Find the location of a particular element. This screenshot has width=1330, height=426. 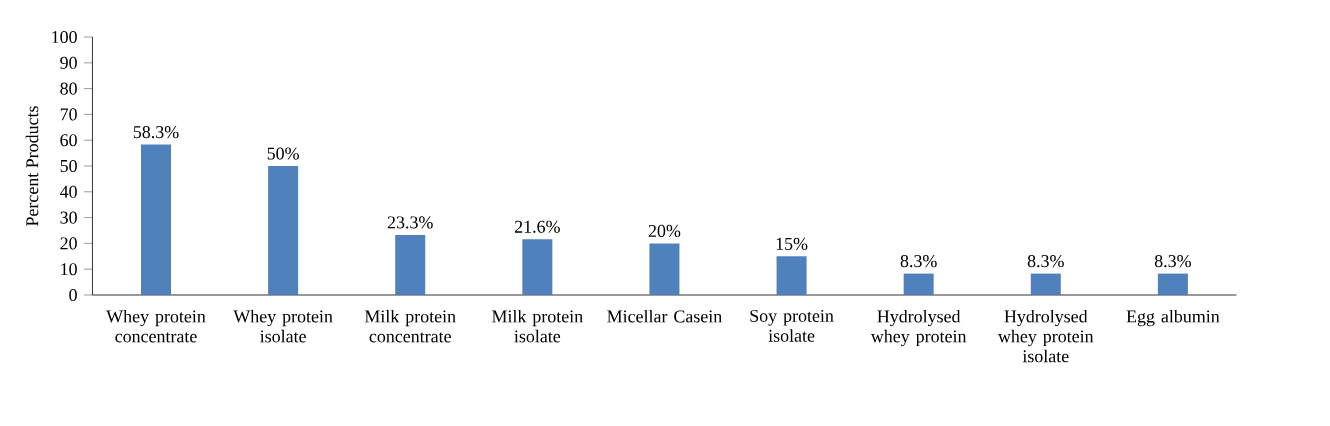

y-tick-label: 10 is located at coordinates (69, 269).